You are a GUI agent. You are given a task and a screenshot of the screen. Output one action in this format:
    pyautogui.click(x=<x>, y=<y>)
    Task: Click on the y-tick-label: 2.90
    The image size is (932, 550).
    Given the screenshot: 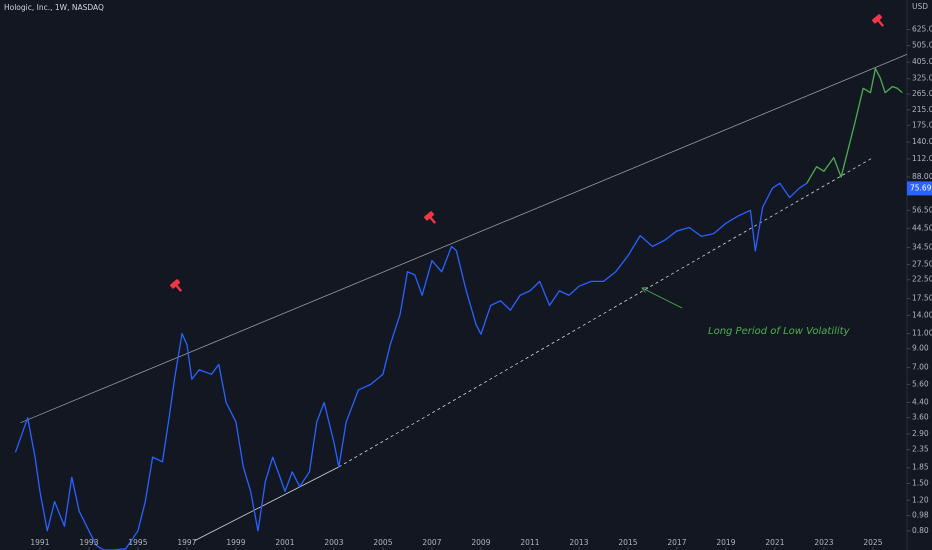 What is the action you would take?
    pyautogui.click(x=920, y=433)
    